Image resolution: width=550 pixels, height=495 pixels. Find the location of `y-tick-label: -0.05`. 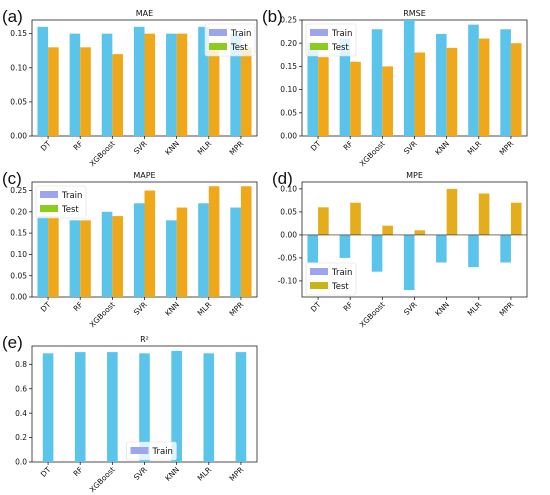

y-tick-label: -0.05 is located at coordinates (288, 258).